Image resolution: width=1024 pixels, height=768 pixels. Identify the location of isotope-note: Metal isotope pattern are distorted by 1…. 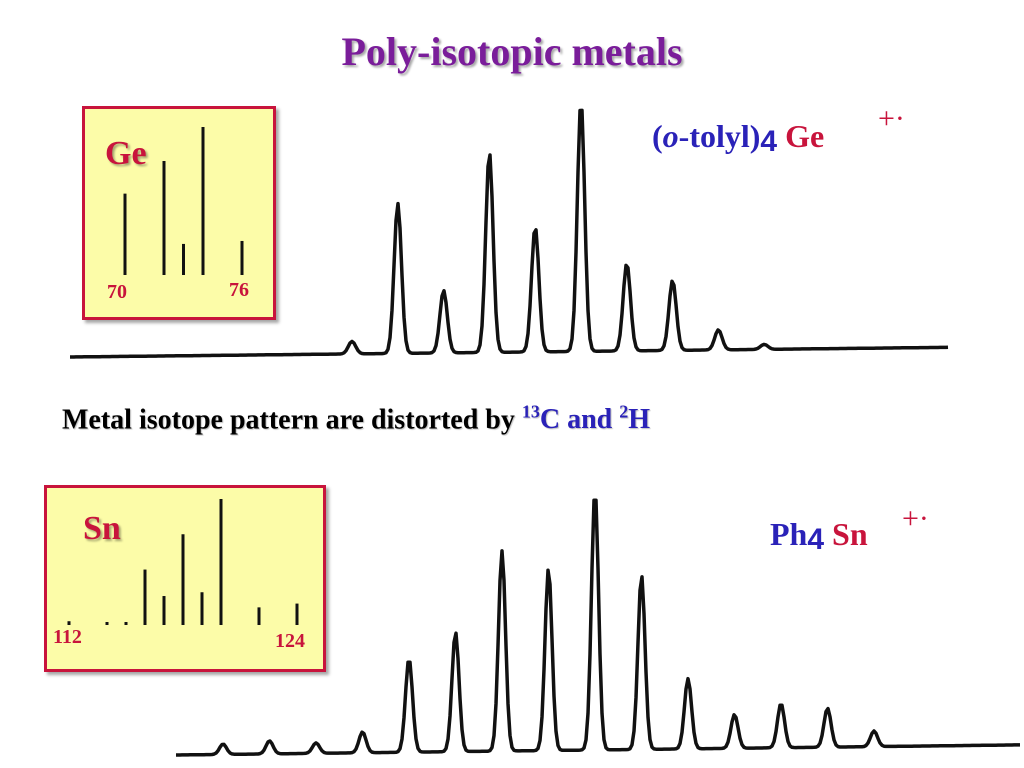
(356, 419).